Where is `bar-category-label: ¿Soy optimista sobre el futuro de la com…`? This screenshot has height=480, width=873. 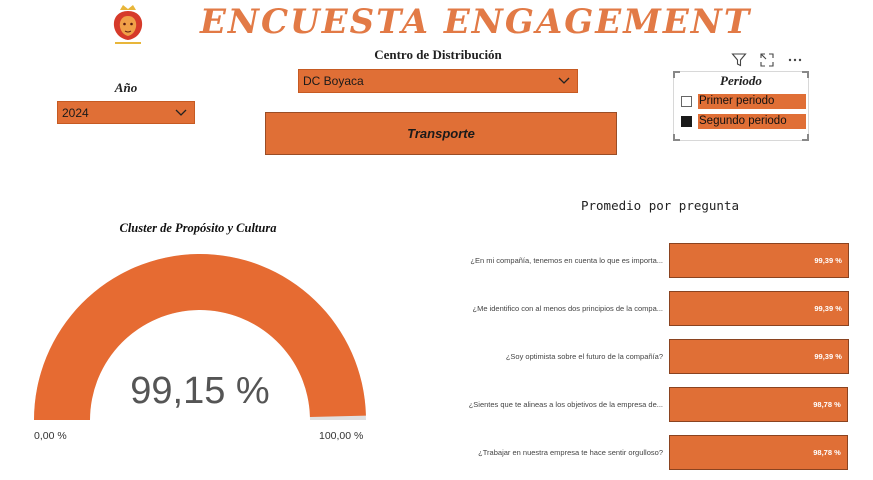
bar-category-label: ¿Soy optimista sobre el futuro de la com… is located at coordinates (584, 356).